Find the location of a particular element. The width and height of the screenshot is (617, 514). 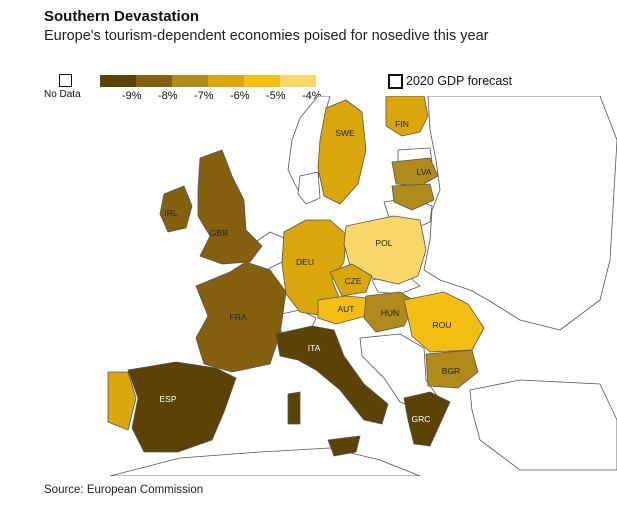

country-BGR is located at coordinates (452, 369).